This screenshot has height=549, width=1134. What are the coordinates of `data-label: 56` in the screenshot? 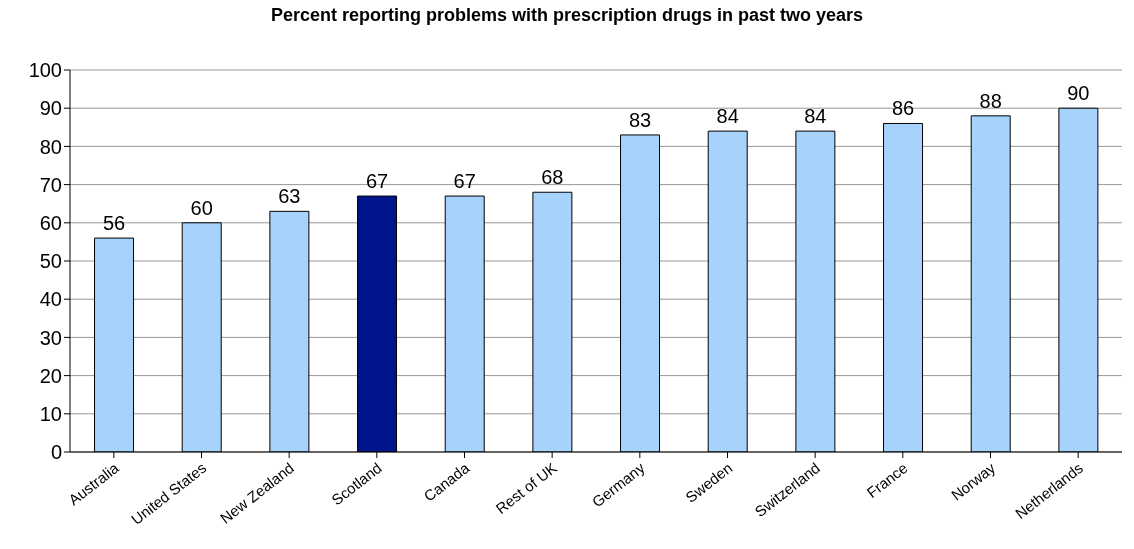 It's located at (114, 223).